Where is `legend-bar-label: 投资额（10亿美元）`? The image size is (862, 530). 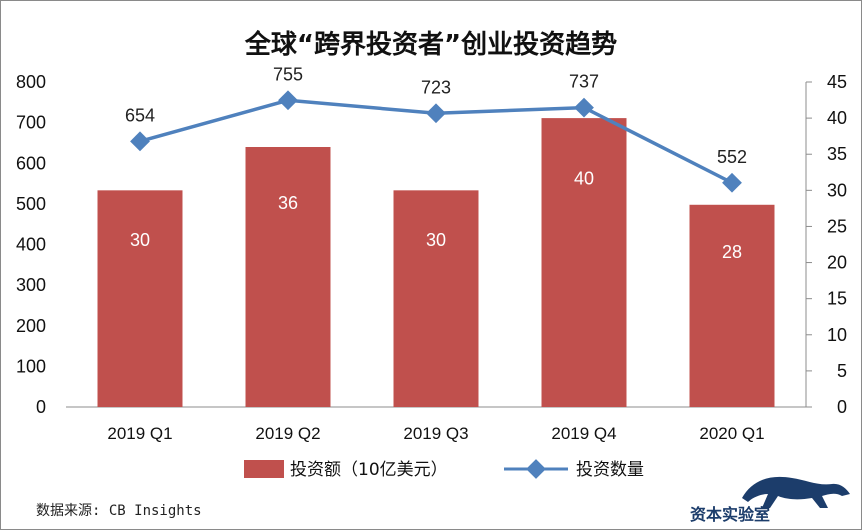
legend-bar-label: 投资额（10亿美元） is located at coordinates (369, 470).